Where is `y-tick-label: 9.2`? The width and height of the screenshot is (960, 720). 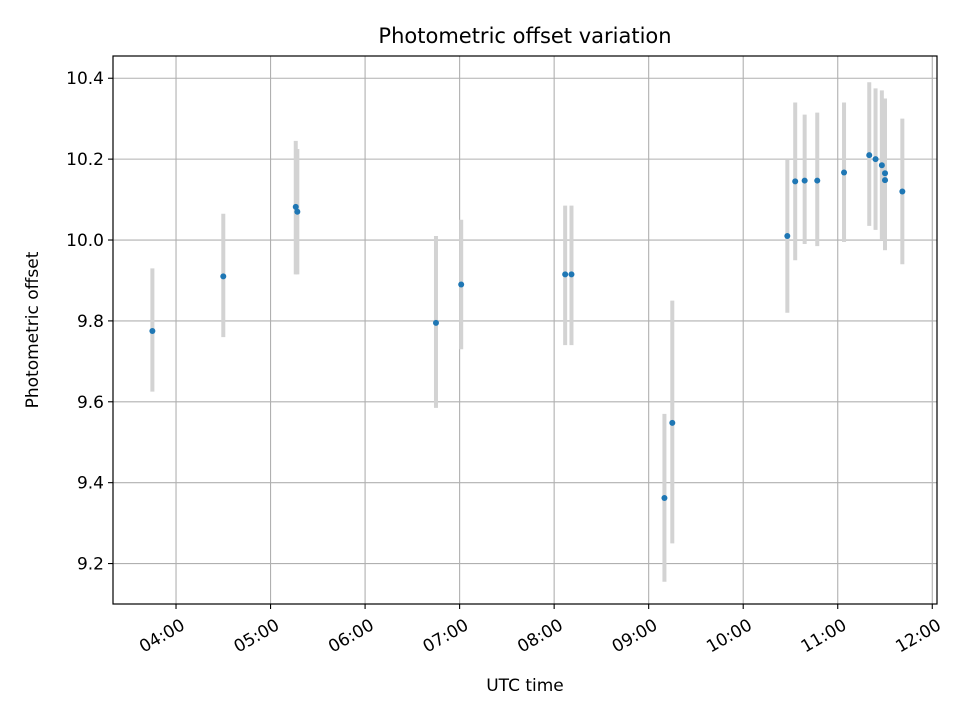 y-tick-label: 9.2 is located at coordinates (90, 565).